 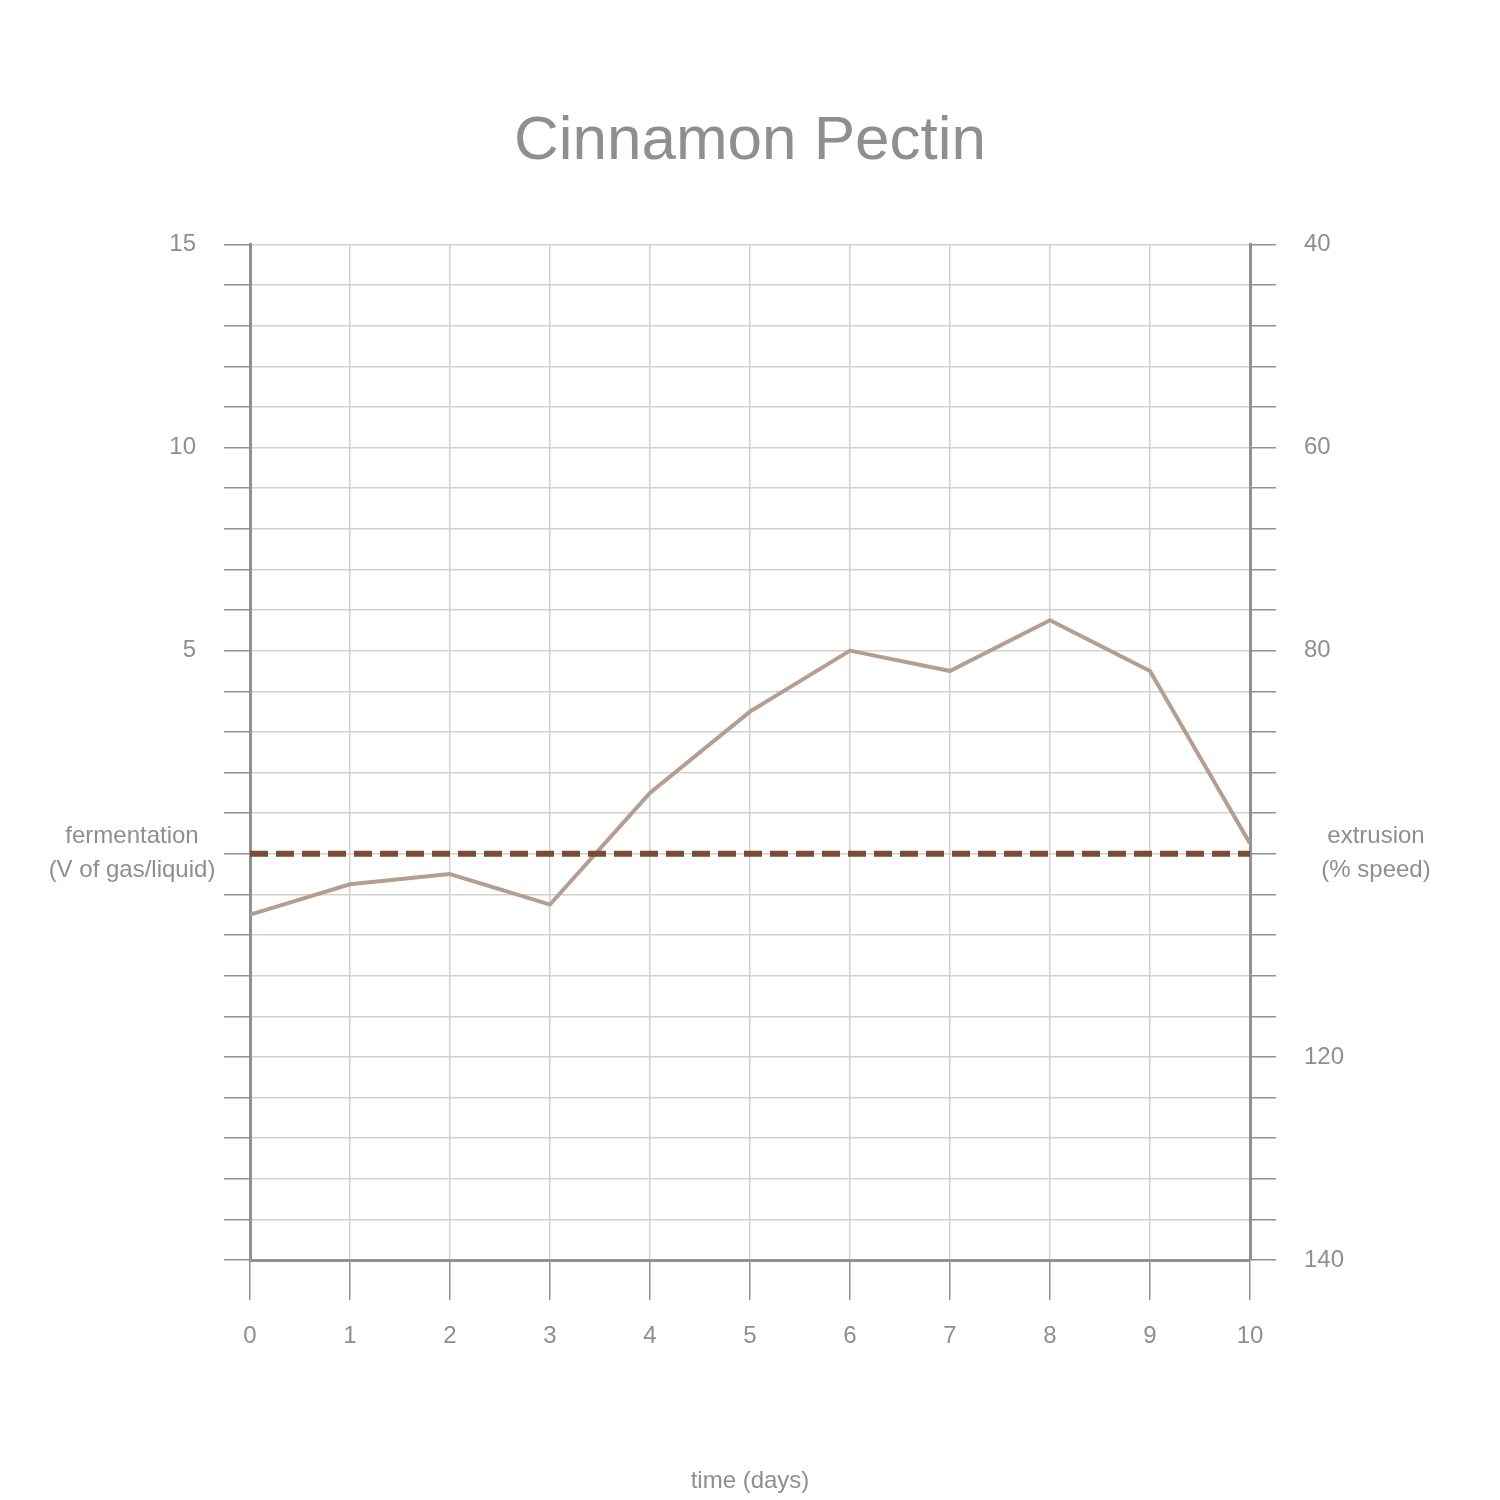 What do you see at coordinates (750, 1480) in the screenshot?
I see `x-axis-title: time (days)` at bounding box center [750, 1480].